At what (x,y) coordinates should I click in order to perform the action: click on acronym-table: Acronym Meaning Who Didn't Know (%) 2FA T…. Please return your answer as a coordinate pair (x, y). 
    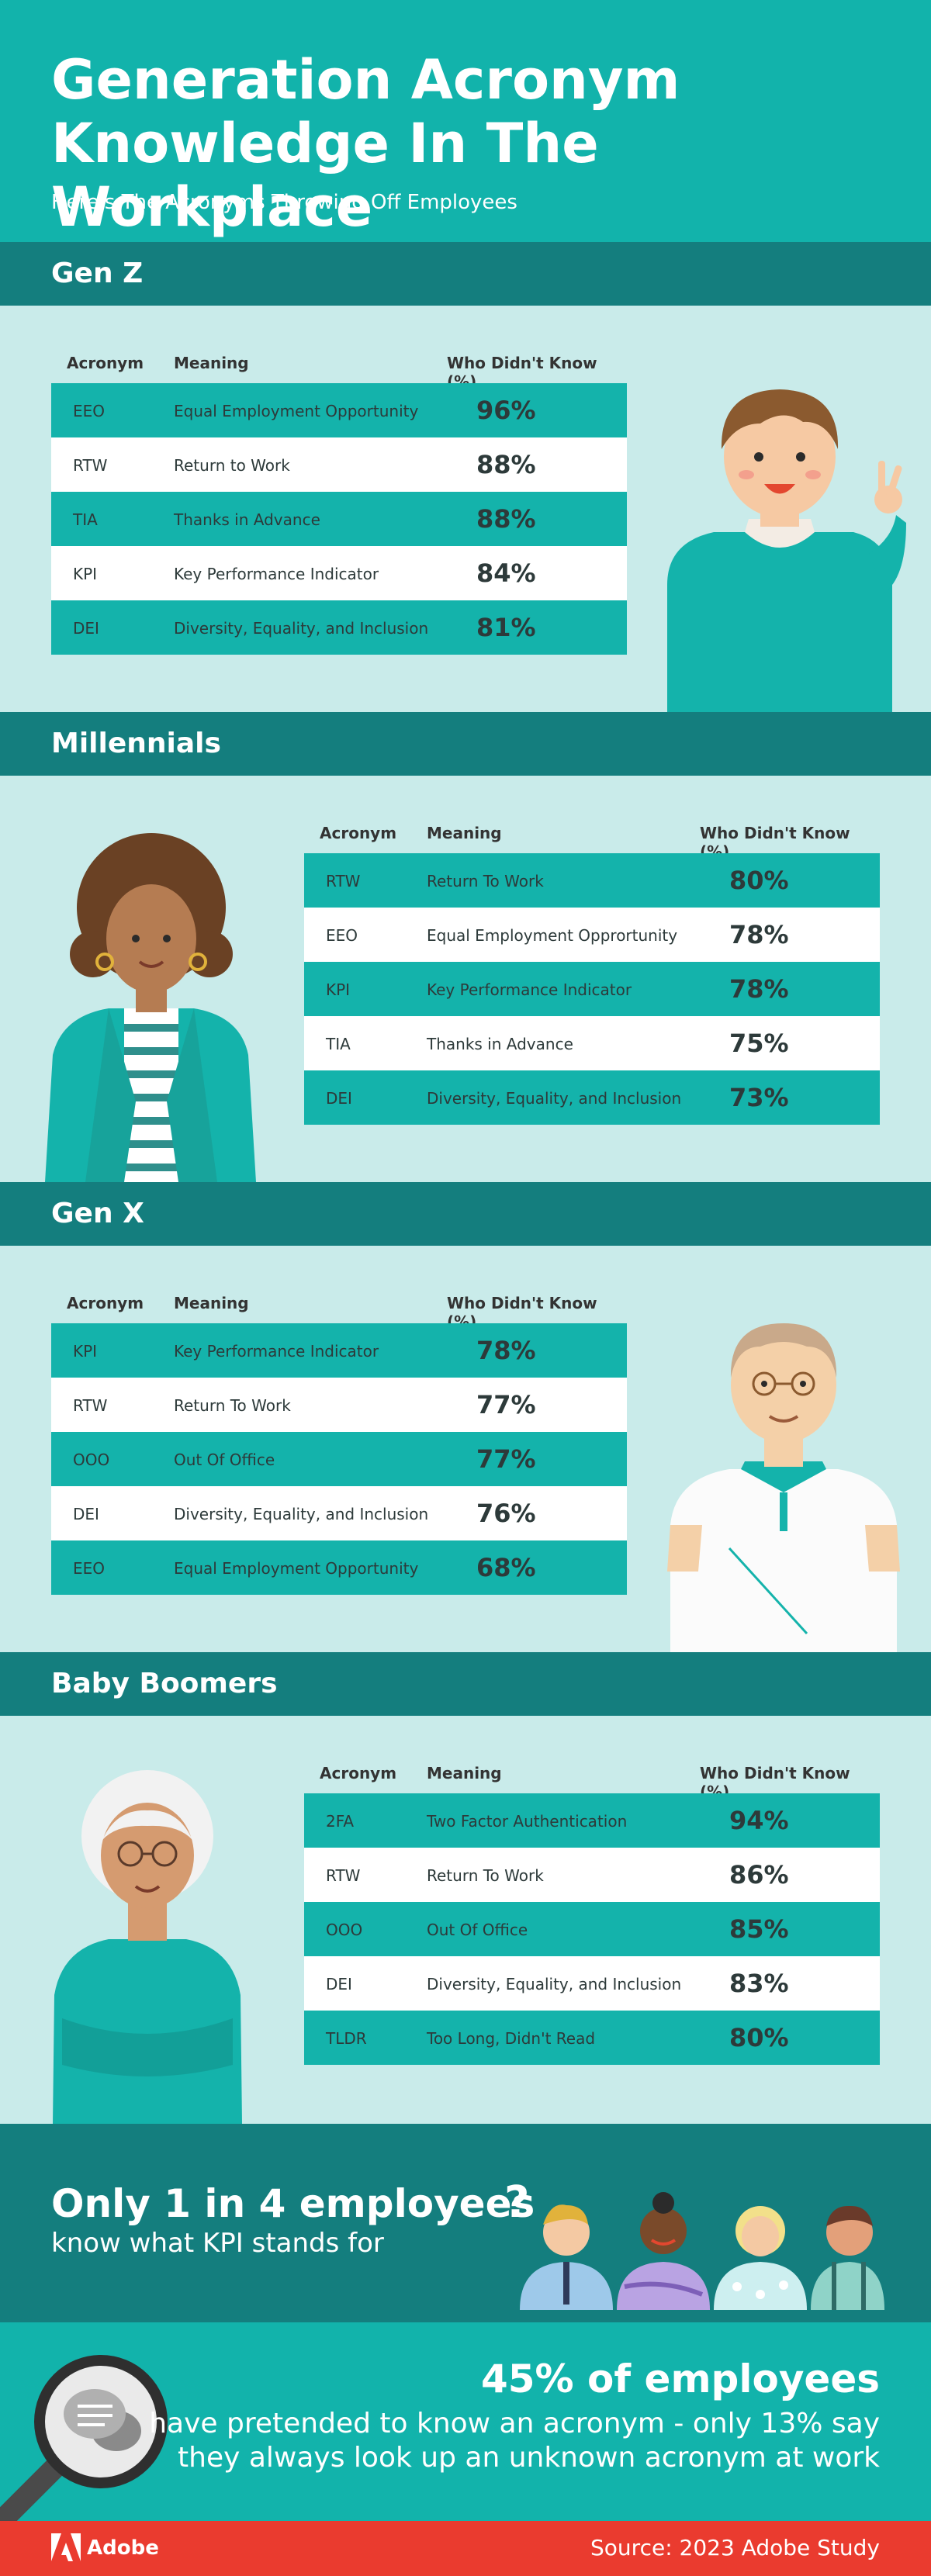
    Looking at the image, I should click on (592, 1906).